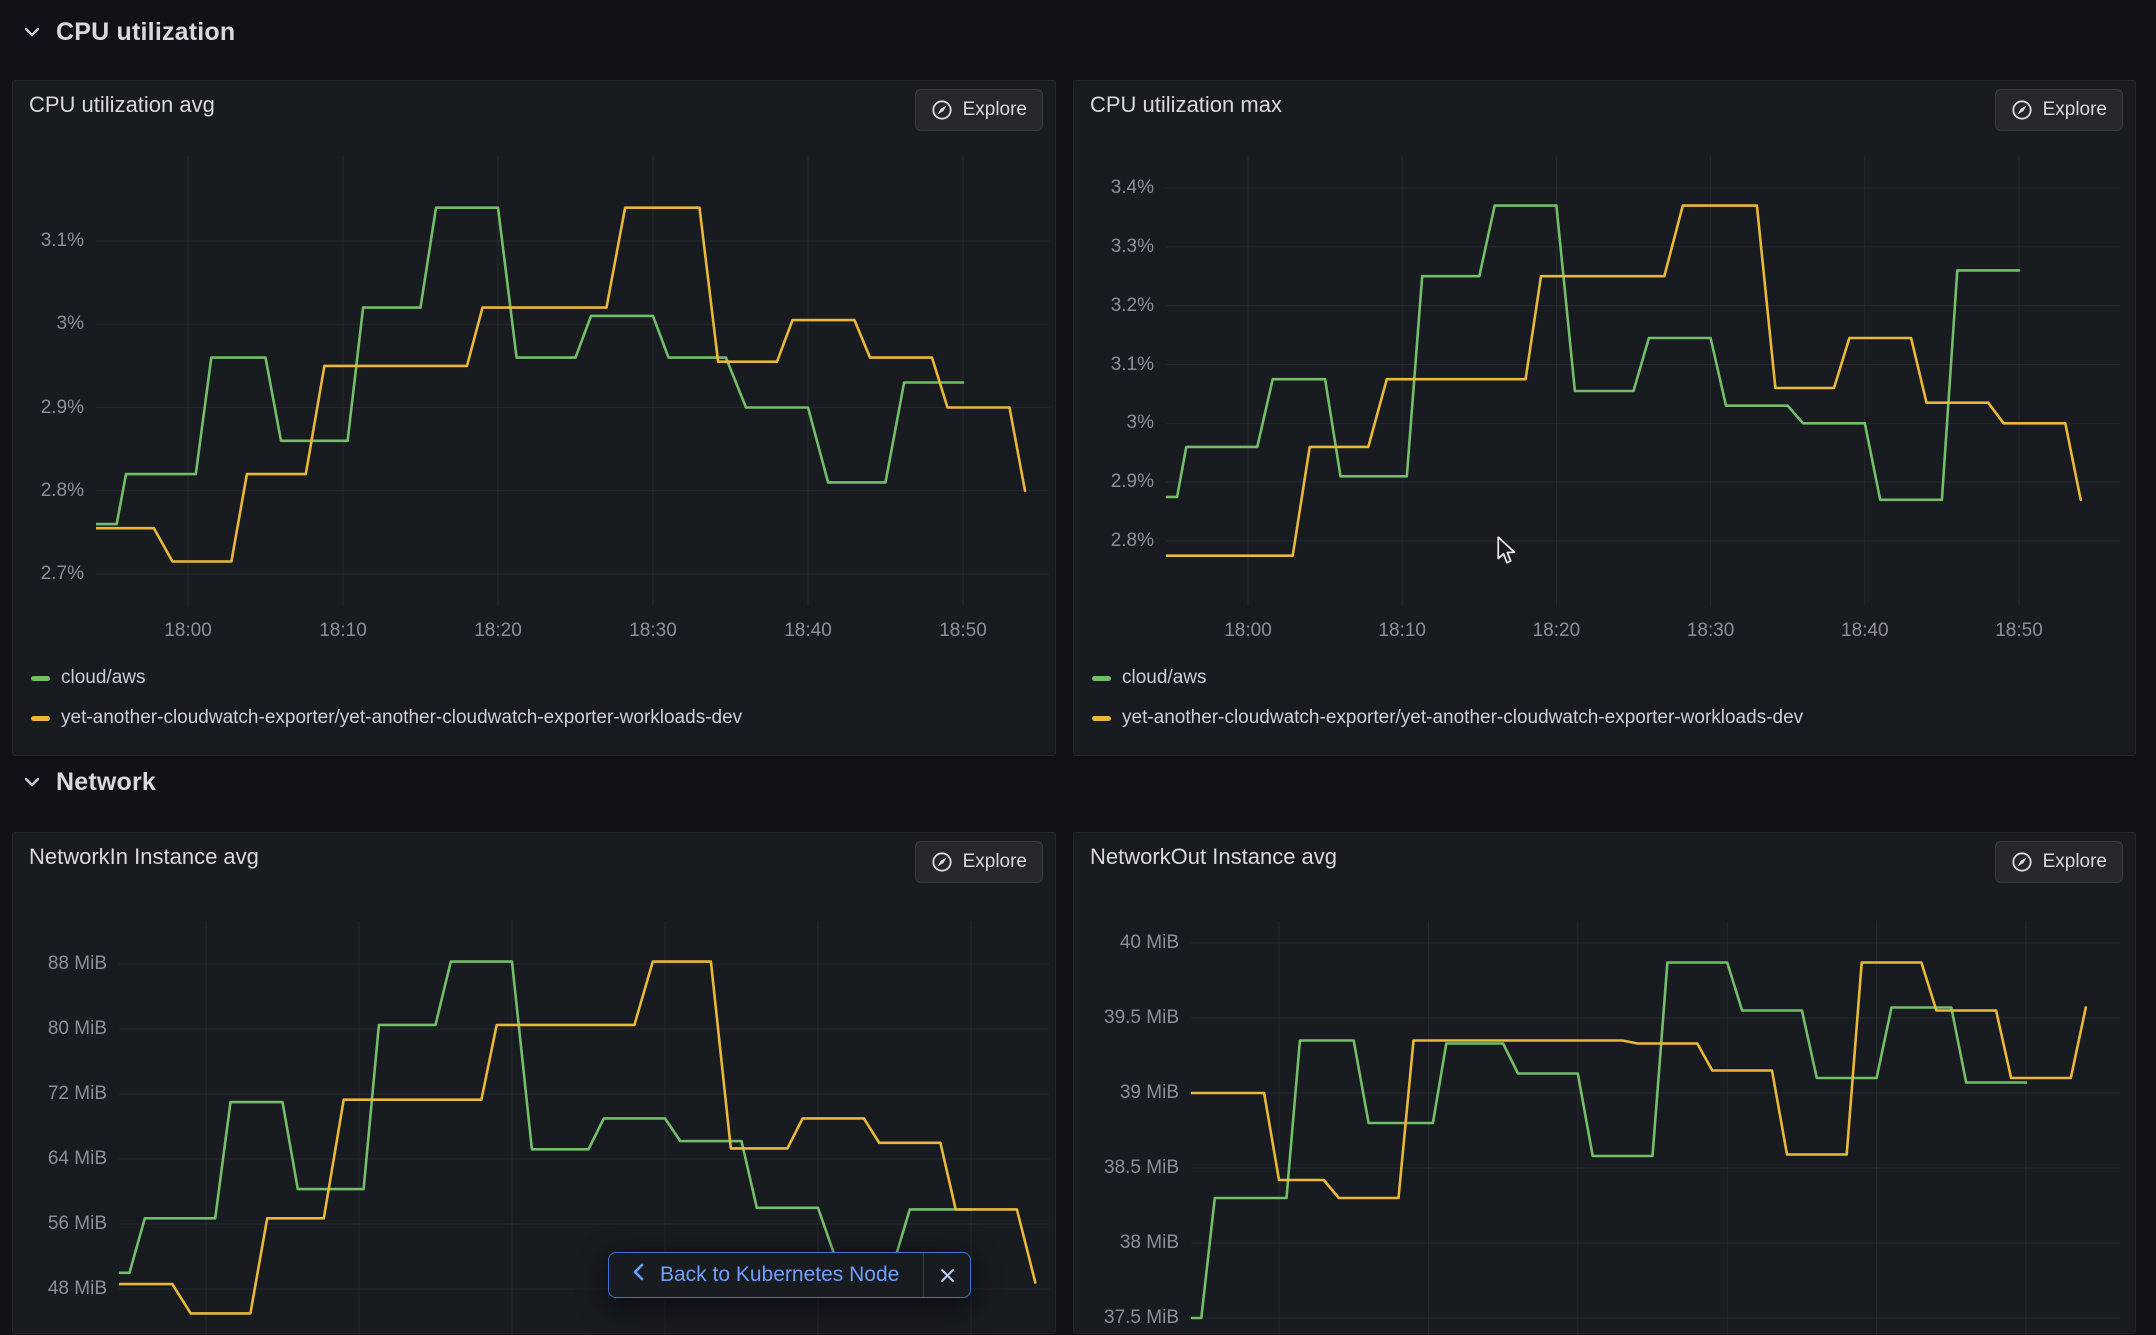 The width and height of the screenshot is (2156, 1335). Describe the element at coordinates (122, 104) in the screenshot. I see `panel-title: CPU utilization avg` at that location.